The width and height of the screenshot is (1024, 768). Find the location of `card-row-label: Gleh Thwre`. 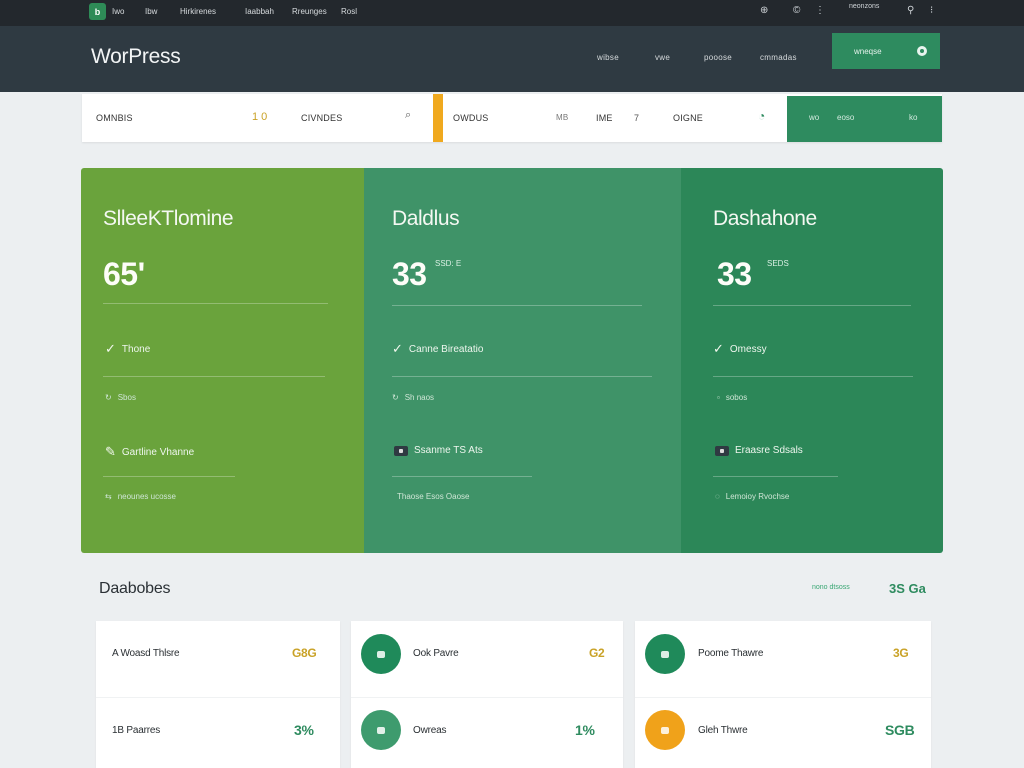

card-row-label: Gleh Thwre is located at coordinates (723, 730).